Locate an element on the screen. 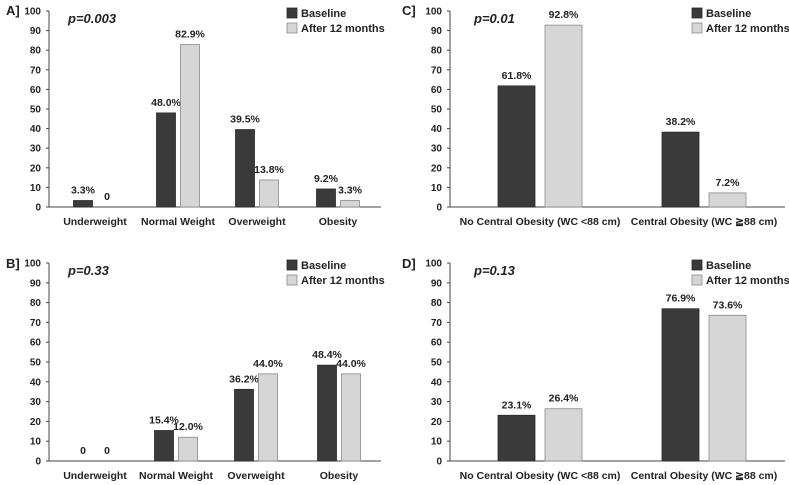 This screenshot has width=789, height=485. panel-label: D] is located at coordinates (409, 263).